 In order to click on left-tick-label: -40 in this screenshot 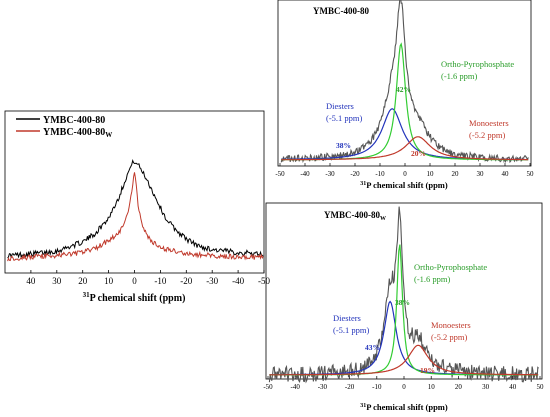, I will do `click(238, 281)`.